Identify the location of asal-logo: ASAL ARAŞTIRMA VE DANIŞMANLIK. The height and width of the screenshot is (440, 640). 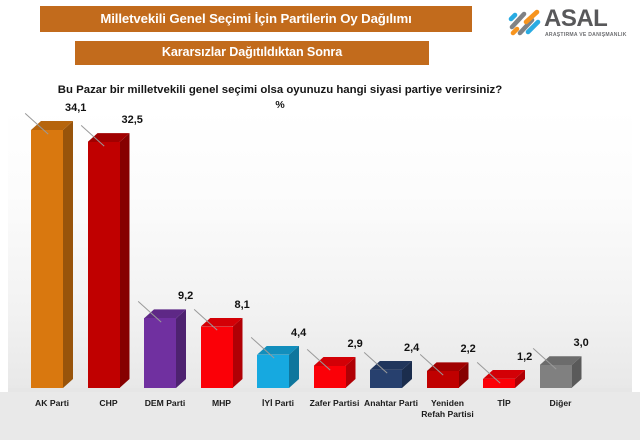
(570, 25).